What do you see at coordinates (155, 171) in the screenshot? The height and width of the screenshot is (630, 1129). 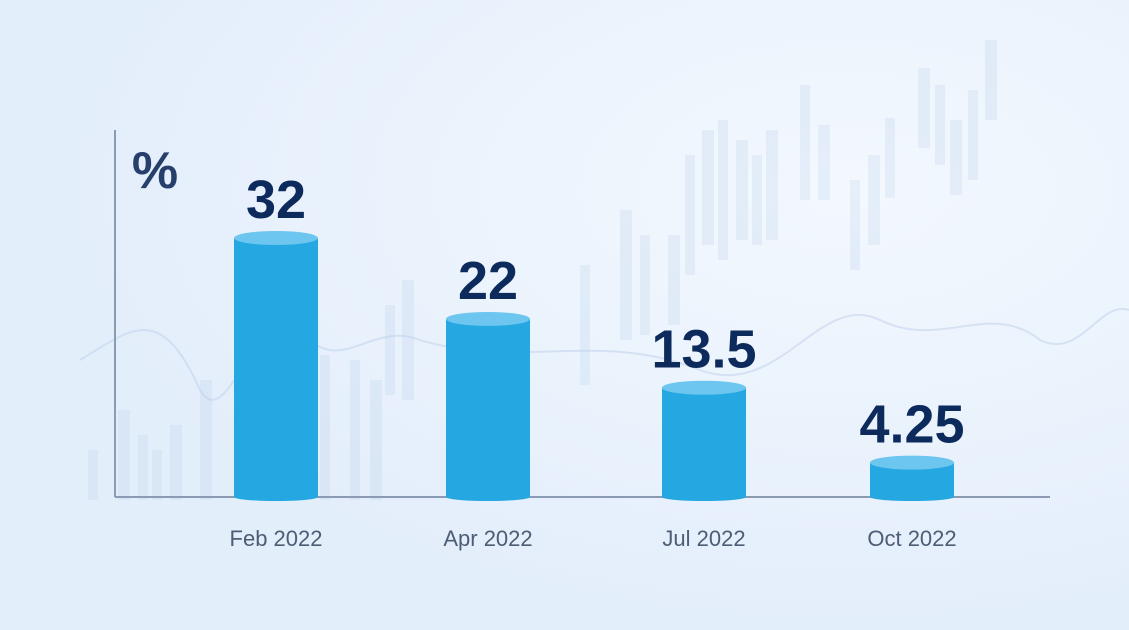 I see `y-axis-unit-label: %` at bounding box center [155, 171].